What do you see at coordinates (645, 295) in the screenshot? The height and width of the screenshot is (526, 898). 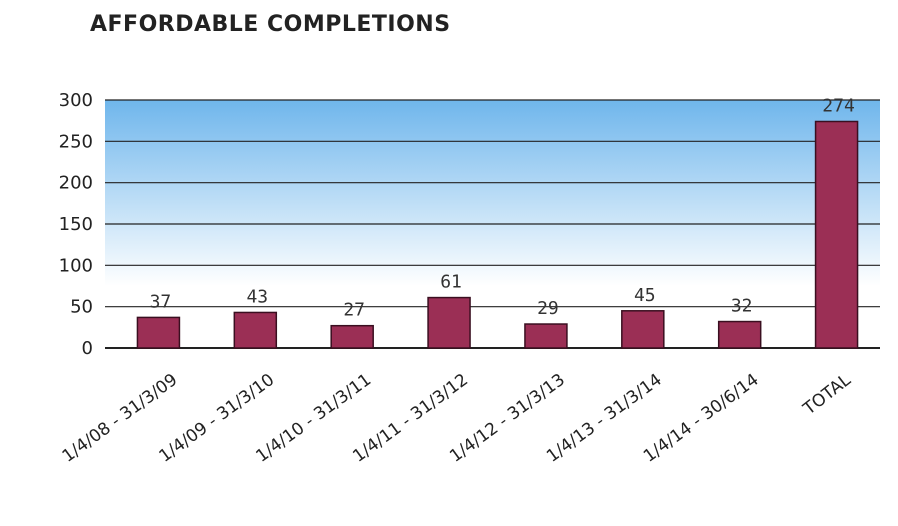 I see `data-label: 45` at bounding box center [645, 295].